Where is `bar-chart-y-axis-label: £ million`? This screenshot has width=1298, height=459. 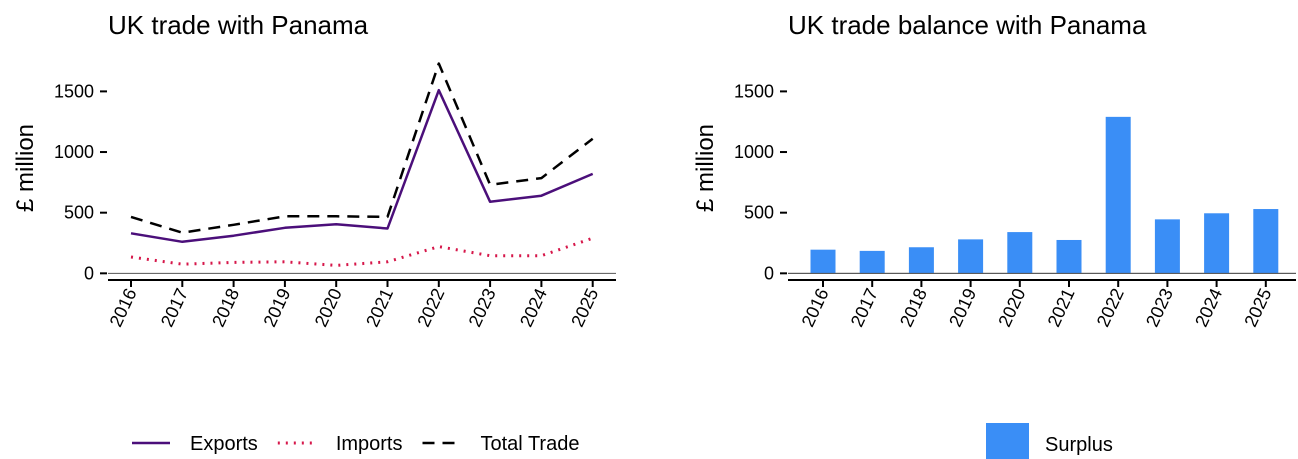
bar-chart-y-axis-label: £ million is located at coordinates (705, 168).